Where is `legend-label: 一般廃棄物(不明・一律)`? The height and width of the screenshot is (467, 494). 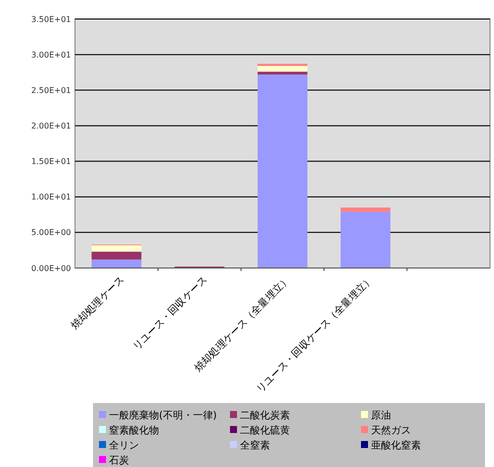 legend-label: 一般廃棄物(不明・一律) is located at coordinates (163, 416).